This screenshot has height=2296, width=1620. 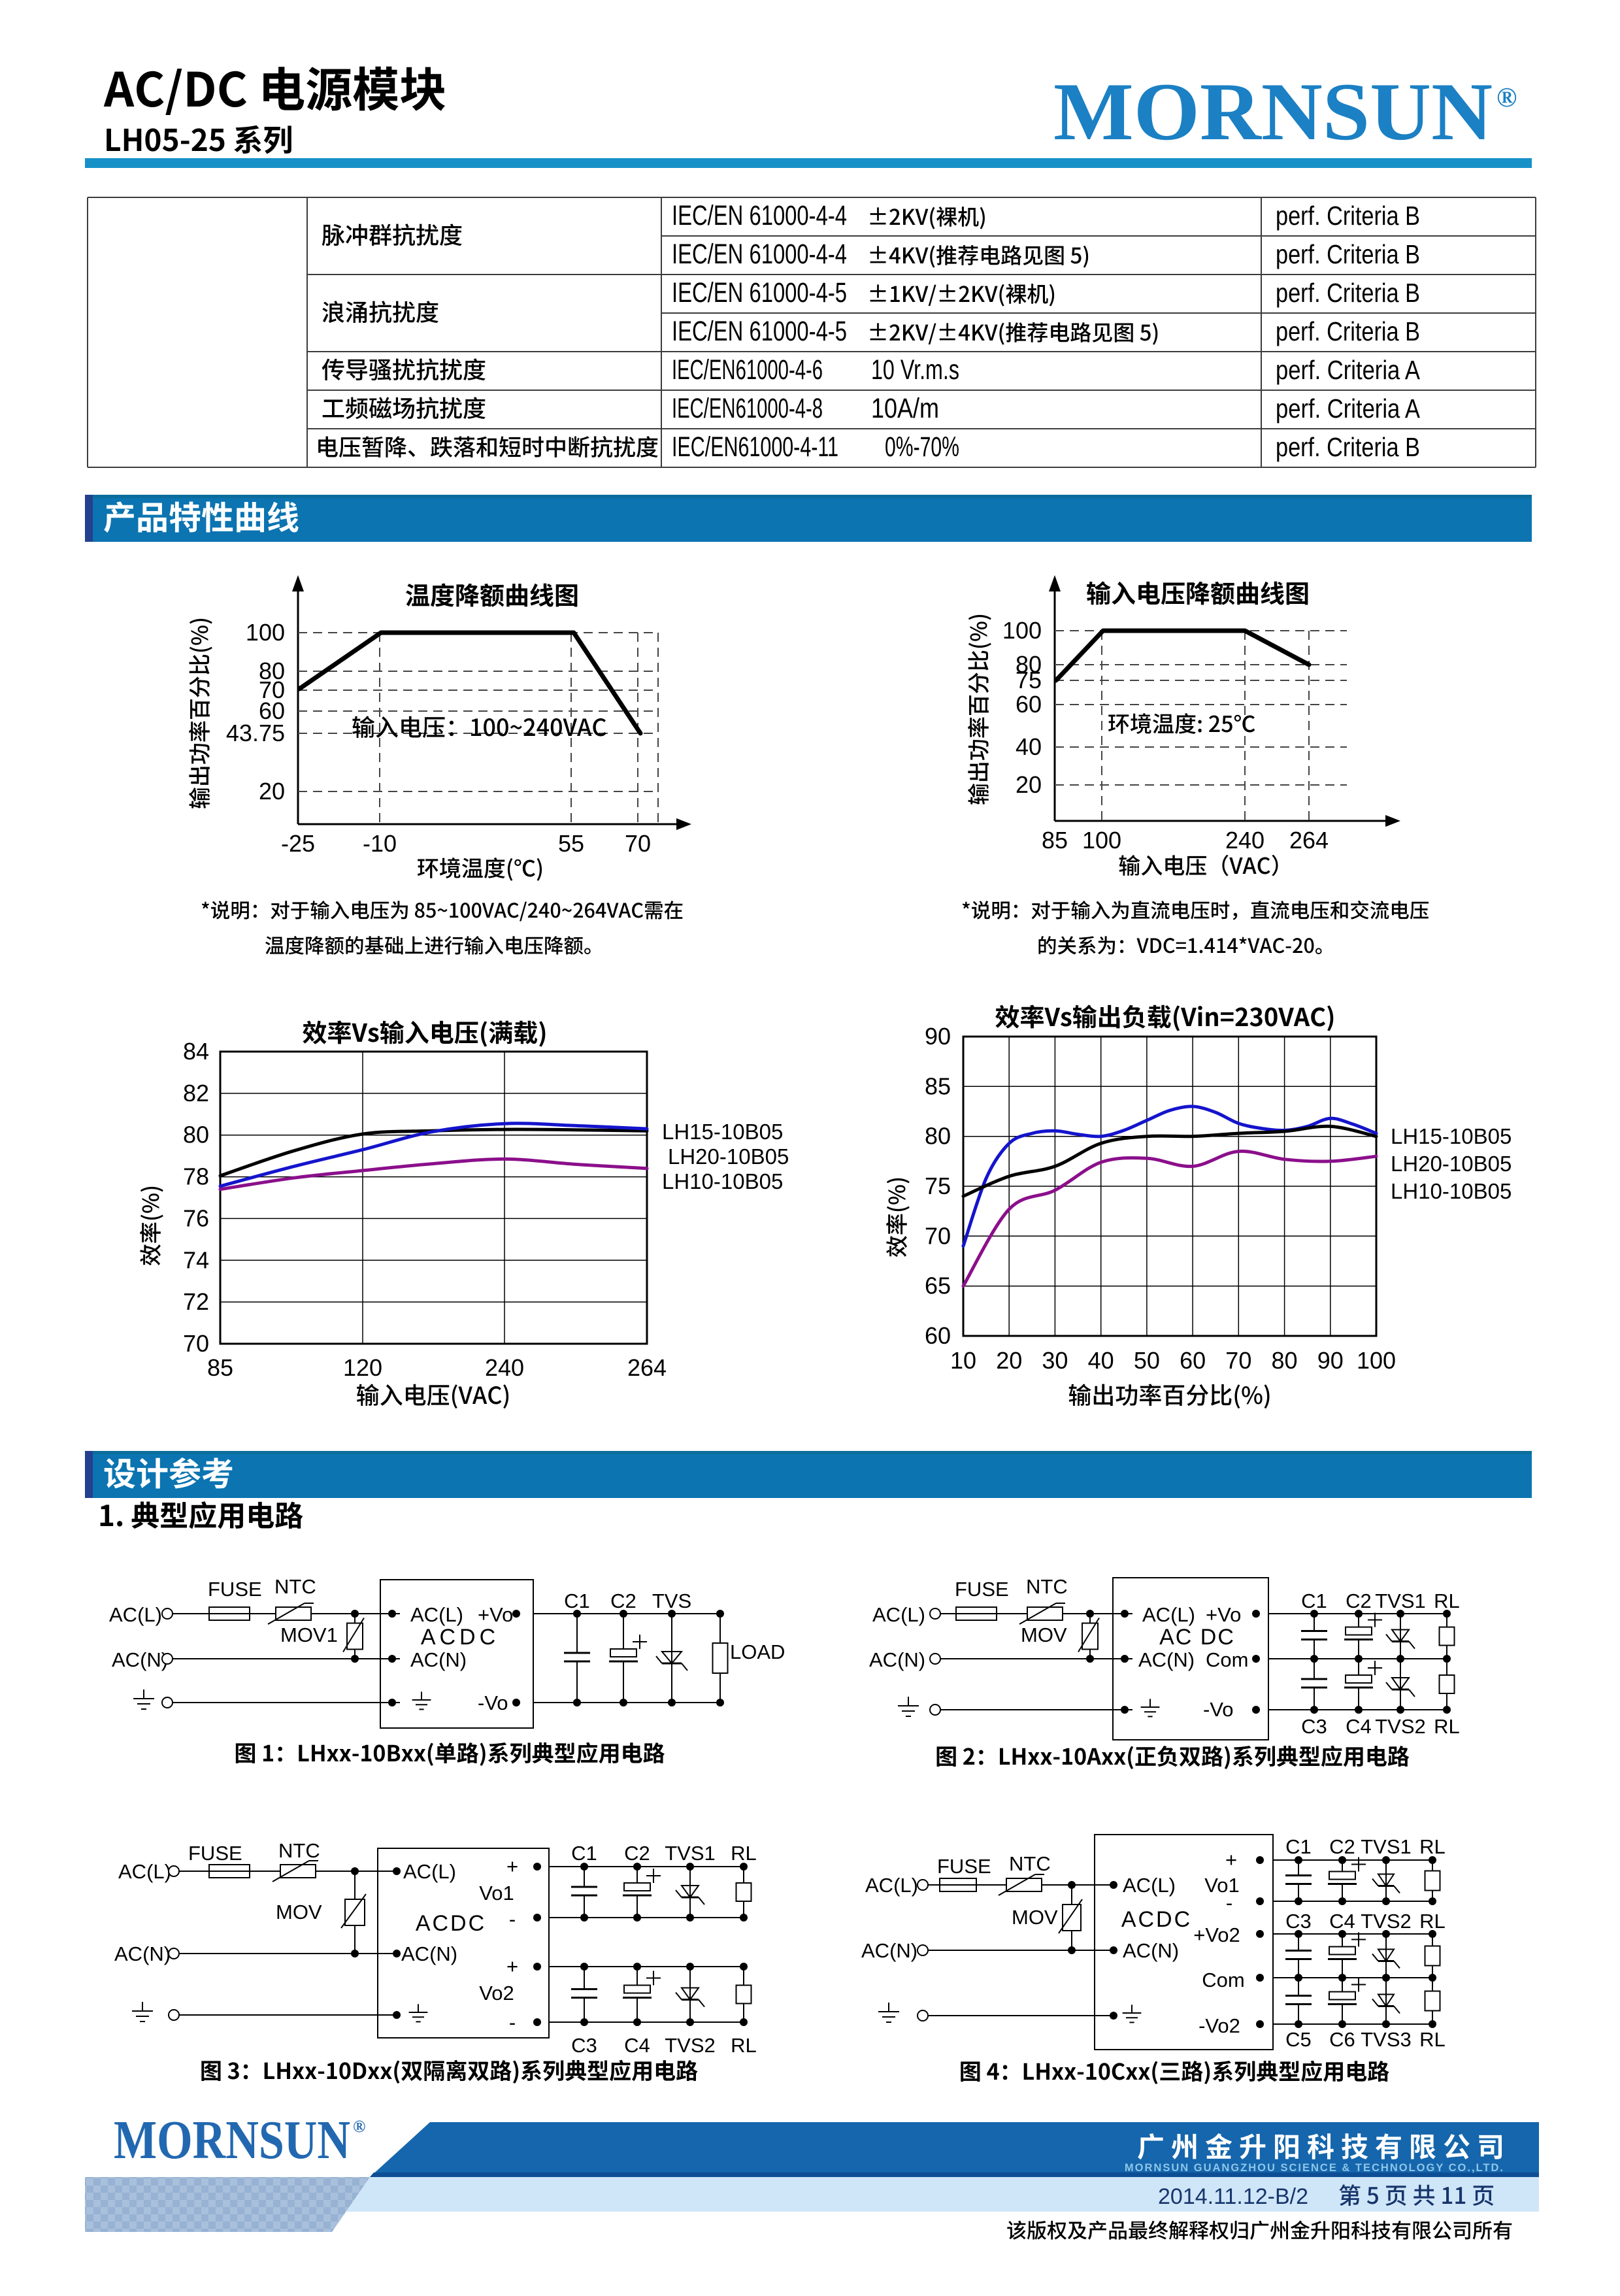 What do you see at coordinates (1219, 2025) in the screenshot?
I see `svg-text: -Vo2` at bounding box center [1219, 2025].